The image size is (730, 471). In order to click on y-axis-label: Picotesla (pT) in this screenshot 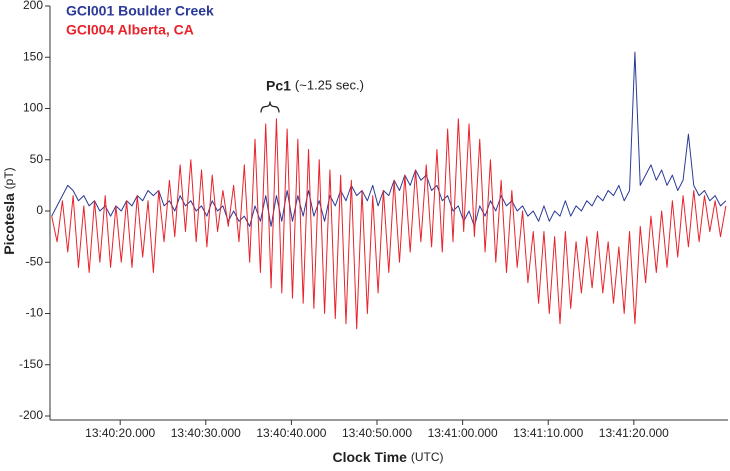, I will do `click(9, 210)`.